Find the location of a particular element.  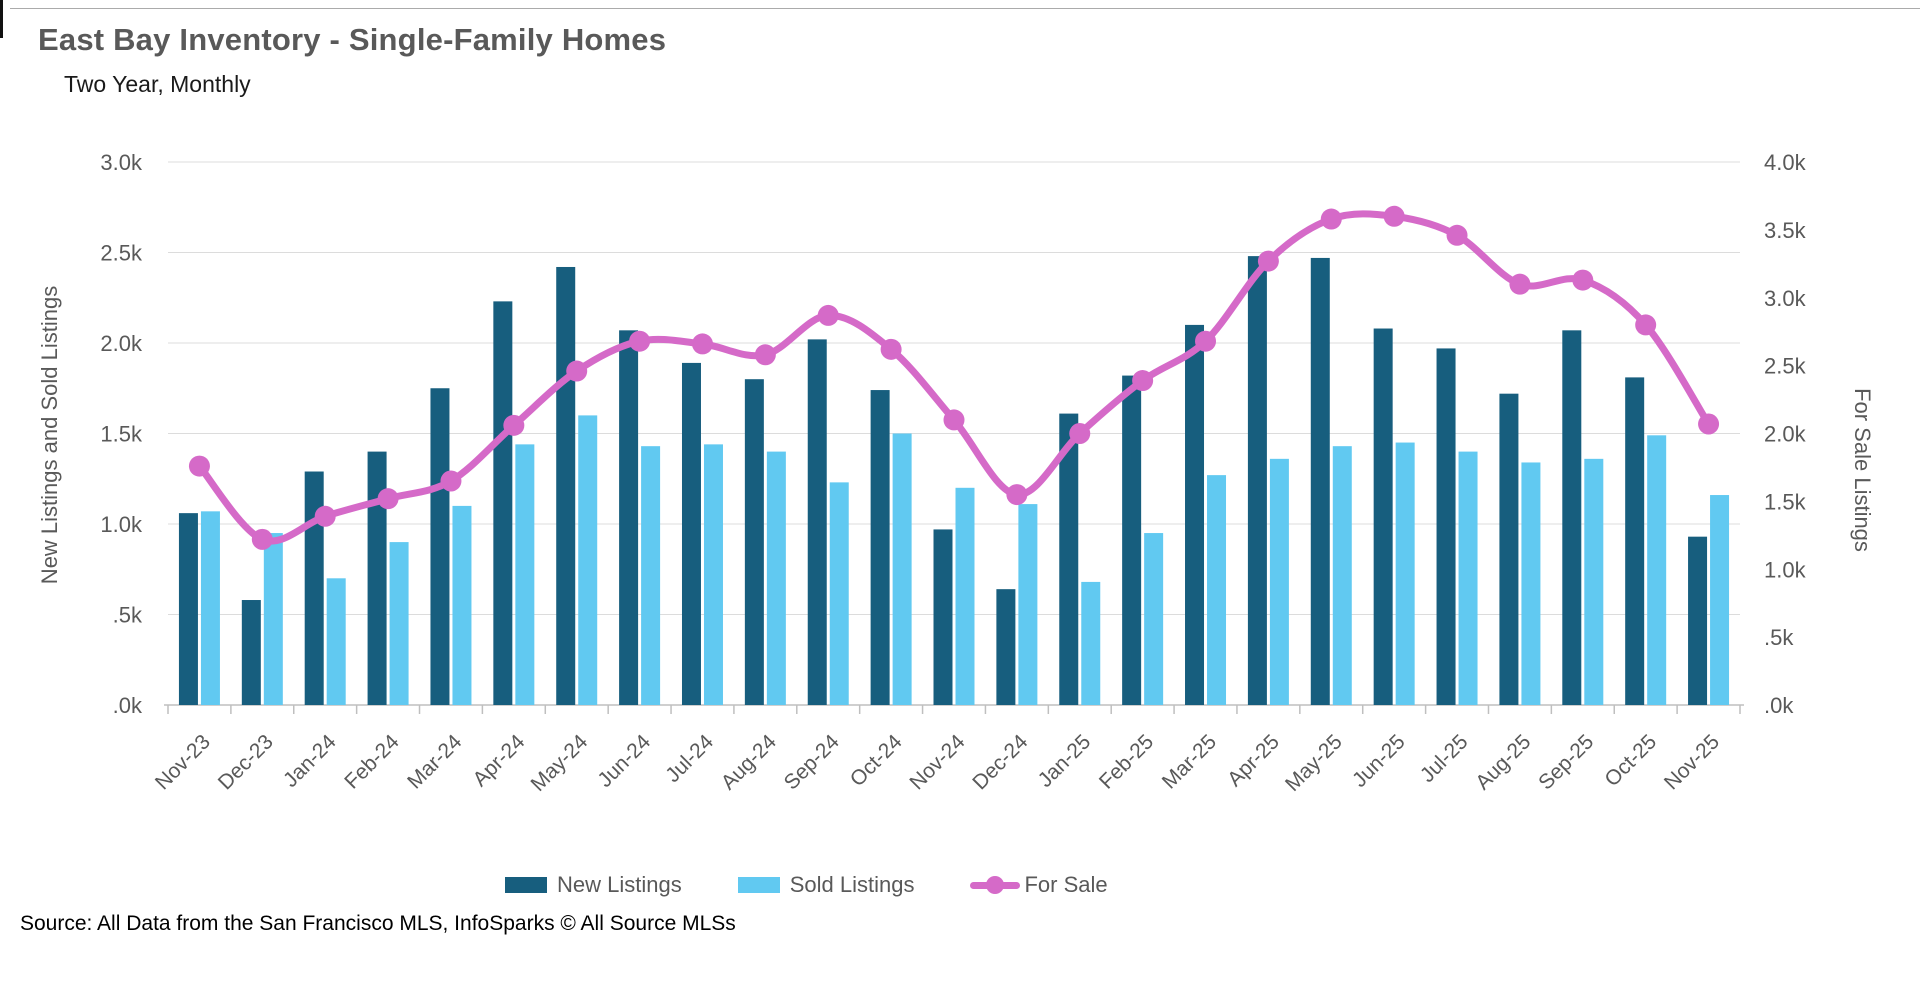

for-sale-line-marker-icon is located at coordinates (995, 885).